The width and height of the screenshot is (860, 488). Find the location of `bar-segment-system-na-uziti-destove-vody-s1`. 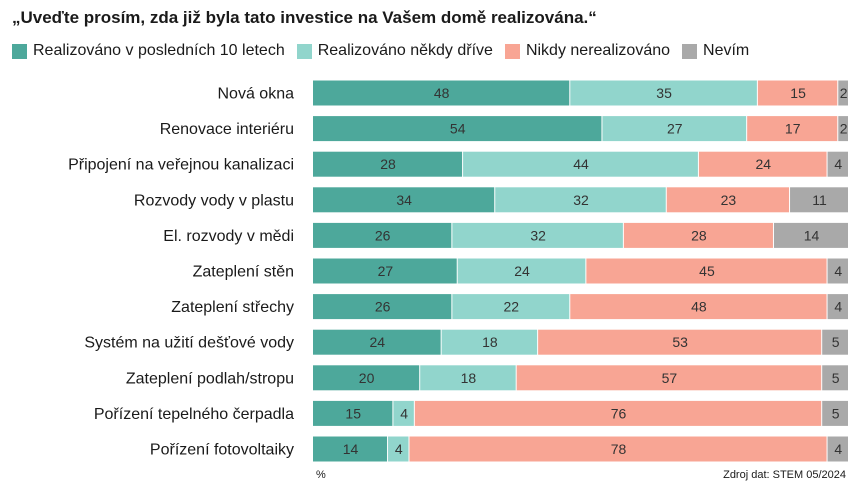

bar-segment-system-na-uziti-destove-vody-s1 is located at coordinates (489, 342).